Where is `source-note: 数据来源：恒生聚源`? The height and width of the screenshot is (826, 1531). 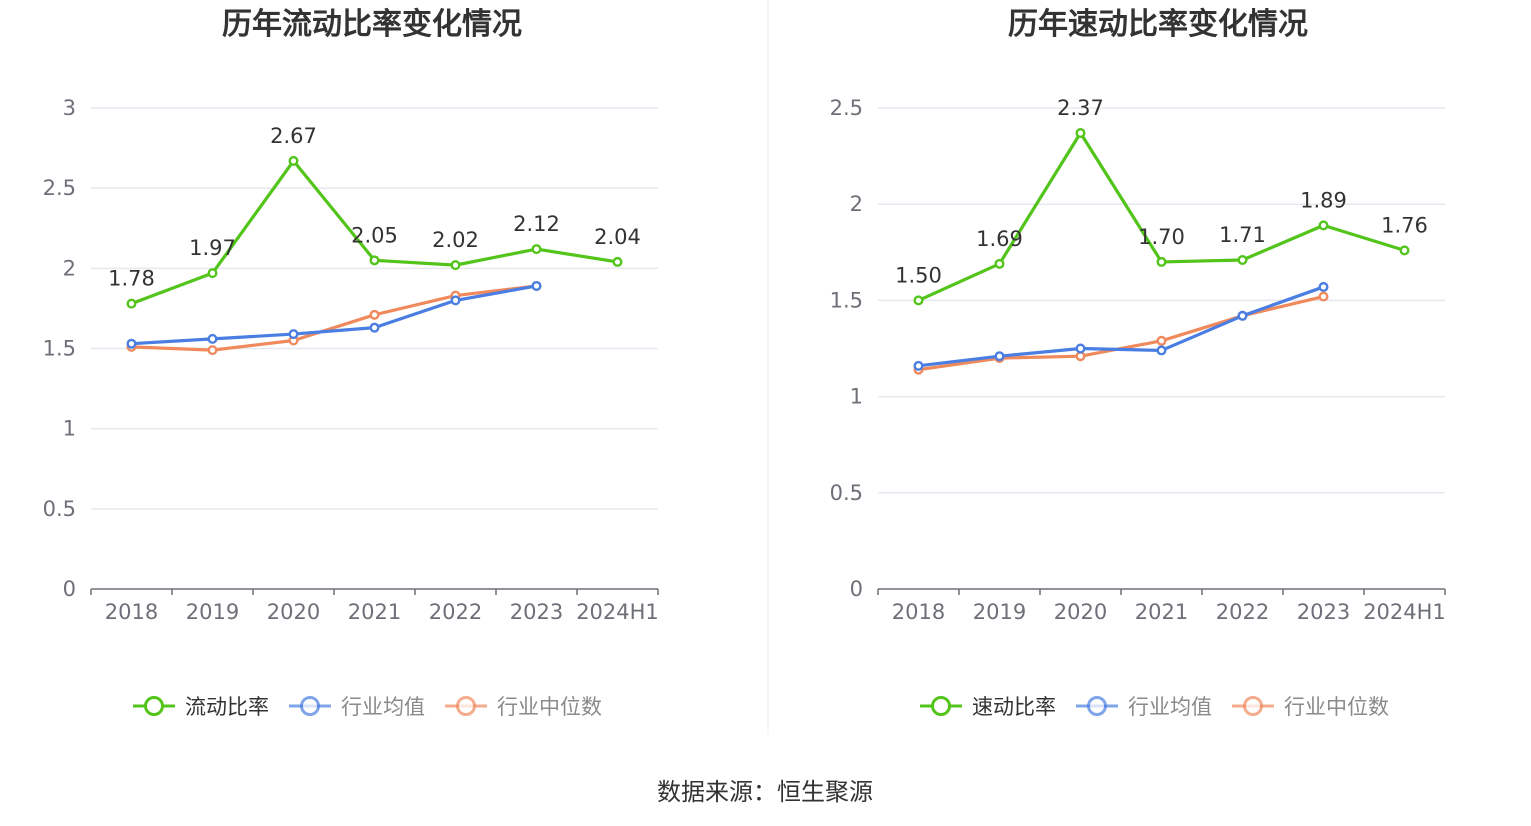 source-note: 数据来源：恒生聚源 is located at coordinates (765, 792).